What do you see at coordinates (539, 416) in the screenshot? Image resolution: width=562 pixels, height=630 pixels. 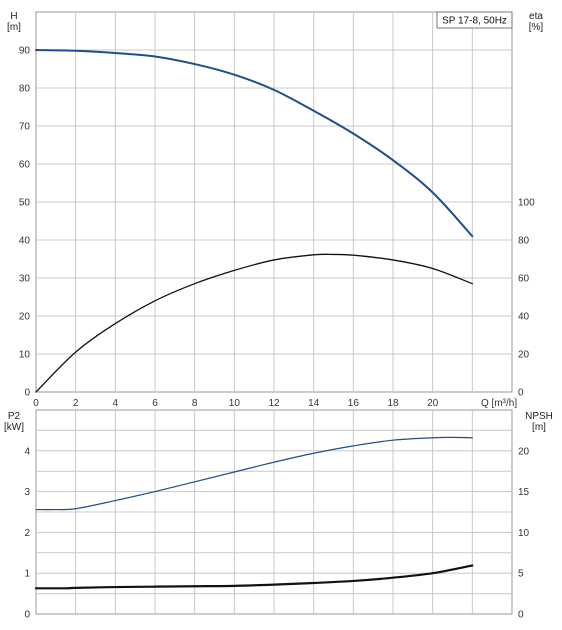 I see `bottom-right-axis-label-name: NPSH` at bounding box center [539, 416].